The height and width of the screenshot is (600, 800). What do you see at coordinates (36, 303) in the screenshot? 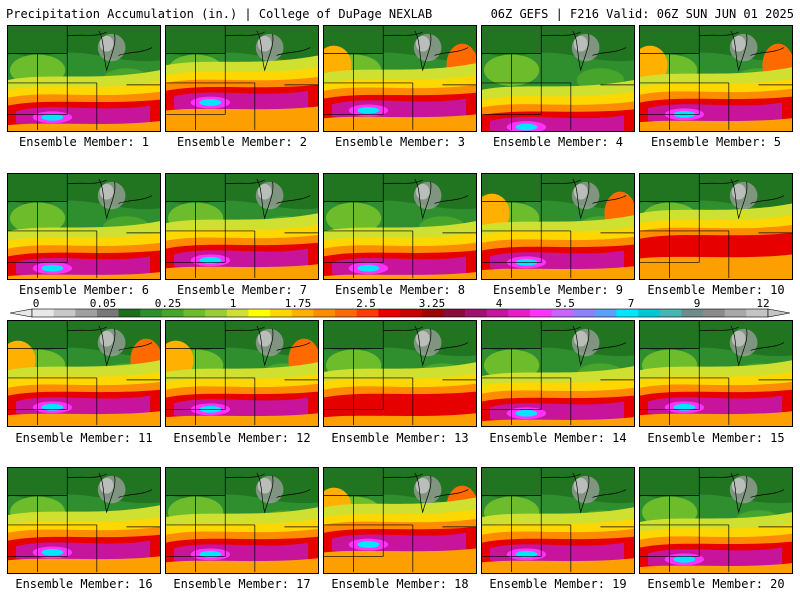
I see `colorbar-tick-label: 0` at bounding box center [36, 303].